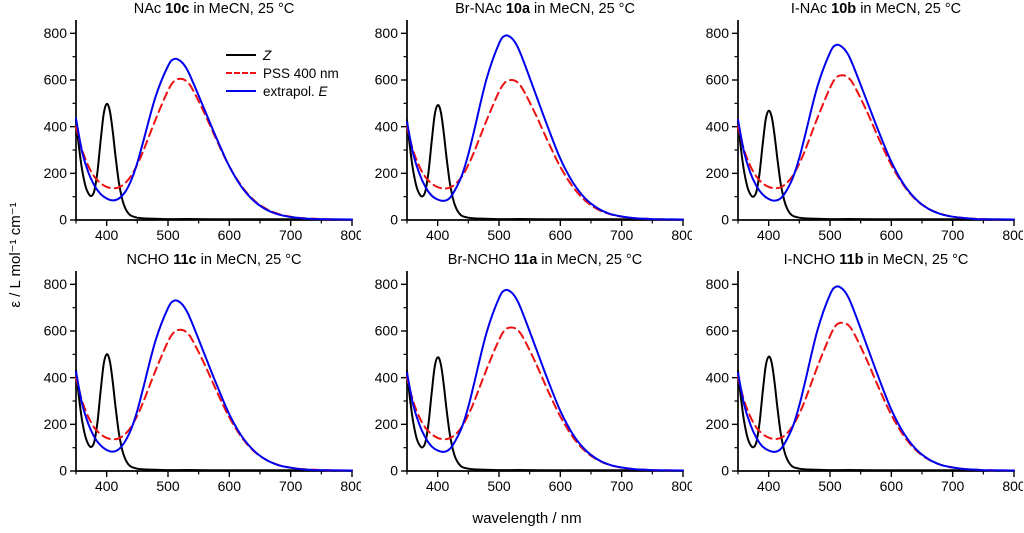 The image size is (1024, 533). I want to click on title-compound: 11c, so click(185, 260).